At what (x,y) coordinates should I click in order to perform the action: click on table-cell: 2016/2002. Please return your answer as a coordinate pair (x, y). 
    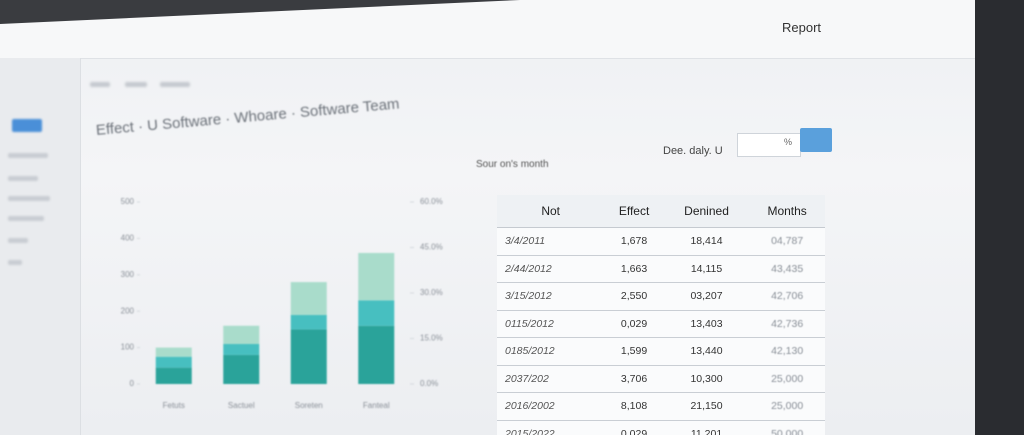
    Looking at the image, I should click on (551, 406).